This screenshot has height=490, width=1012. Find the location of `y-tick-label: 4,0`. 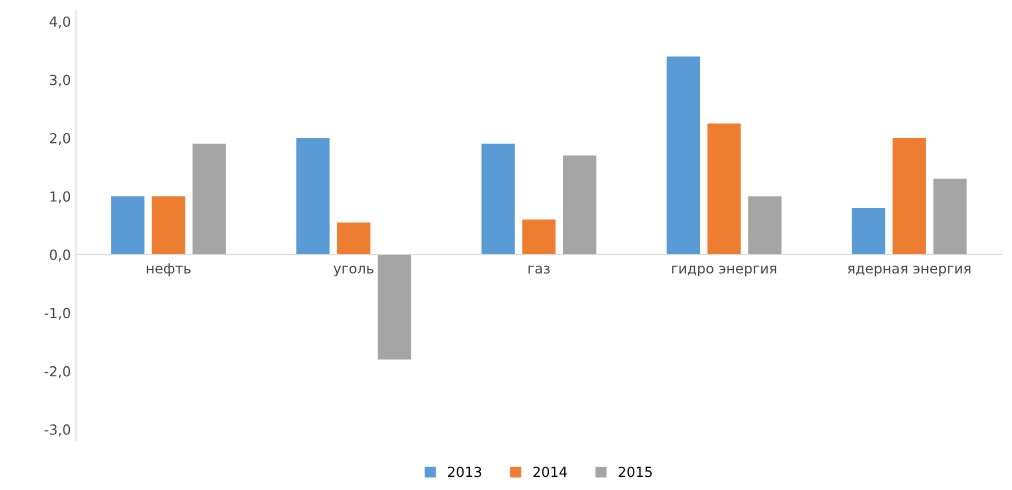

y-tick-label: 4,0 is located at coordinates (60, 22).